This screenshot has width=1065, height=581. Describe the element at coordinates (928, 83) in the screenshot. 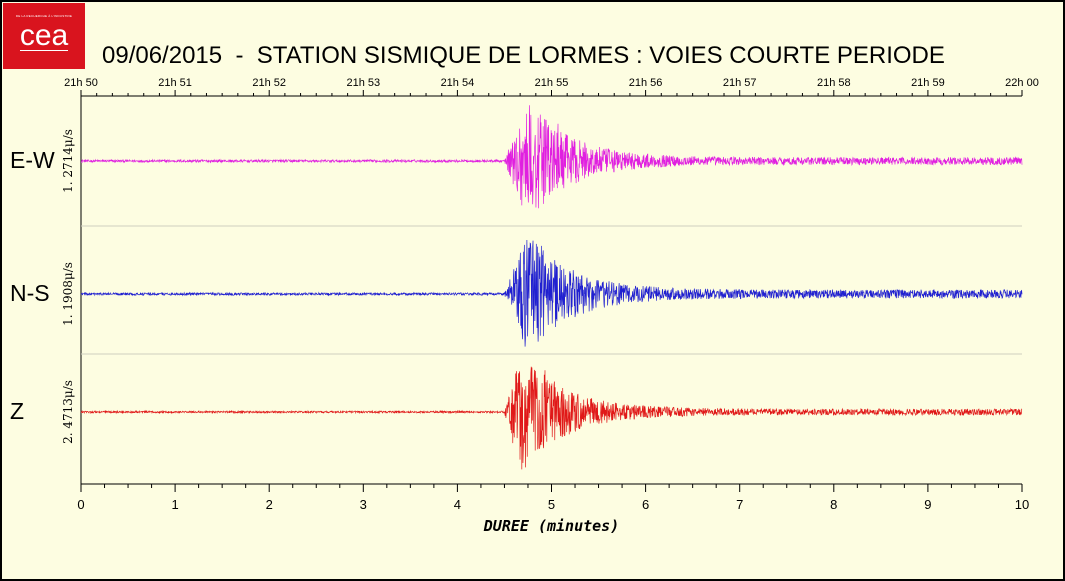

I see `top-axis-tick-label: 21h 59` at that location.